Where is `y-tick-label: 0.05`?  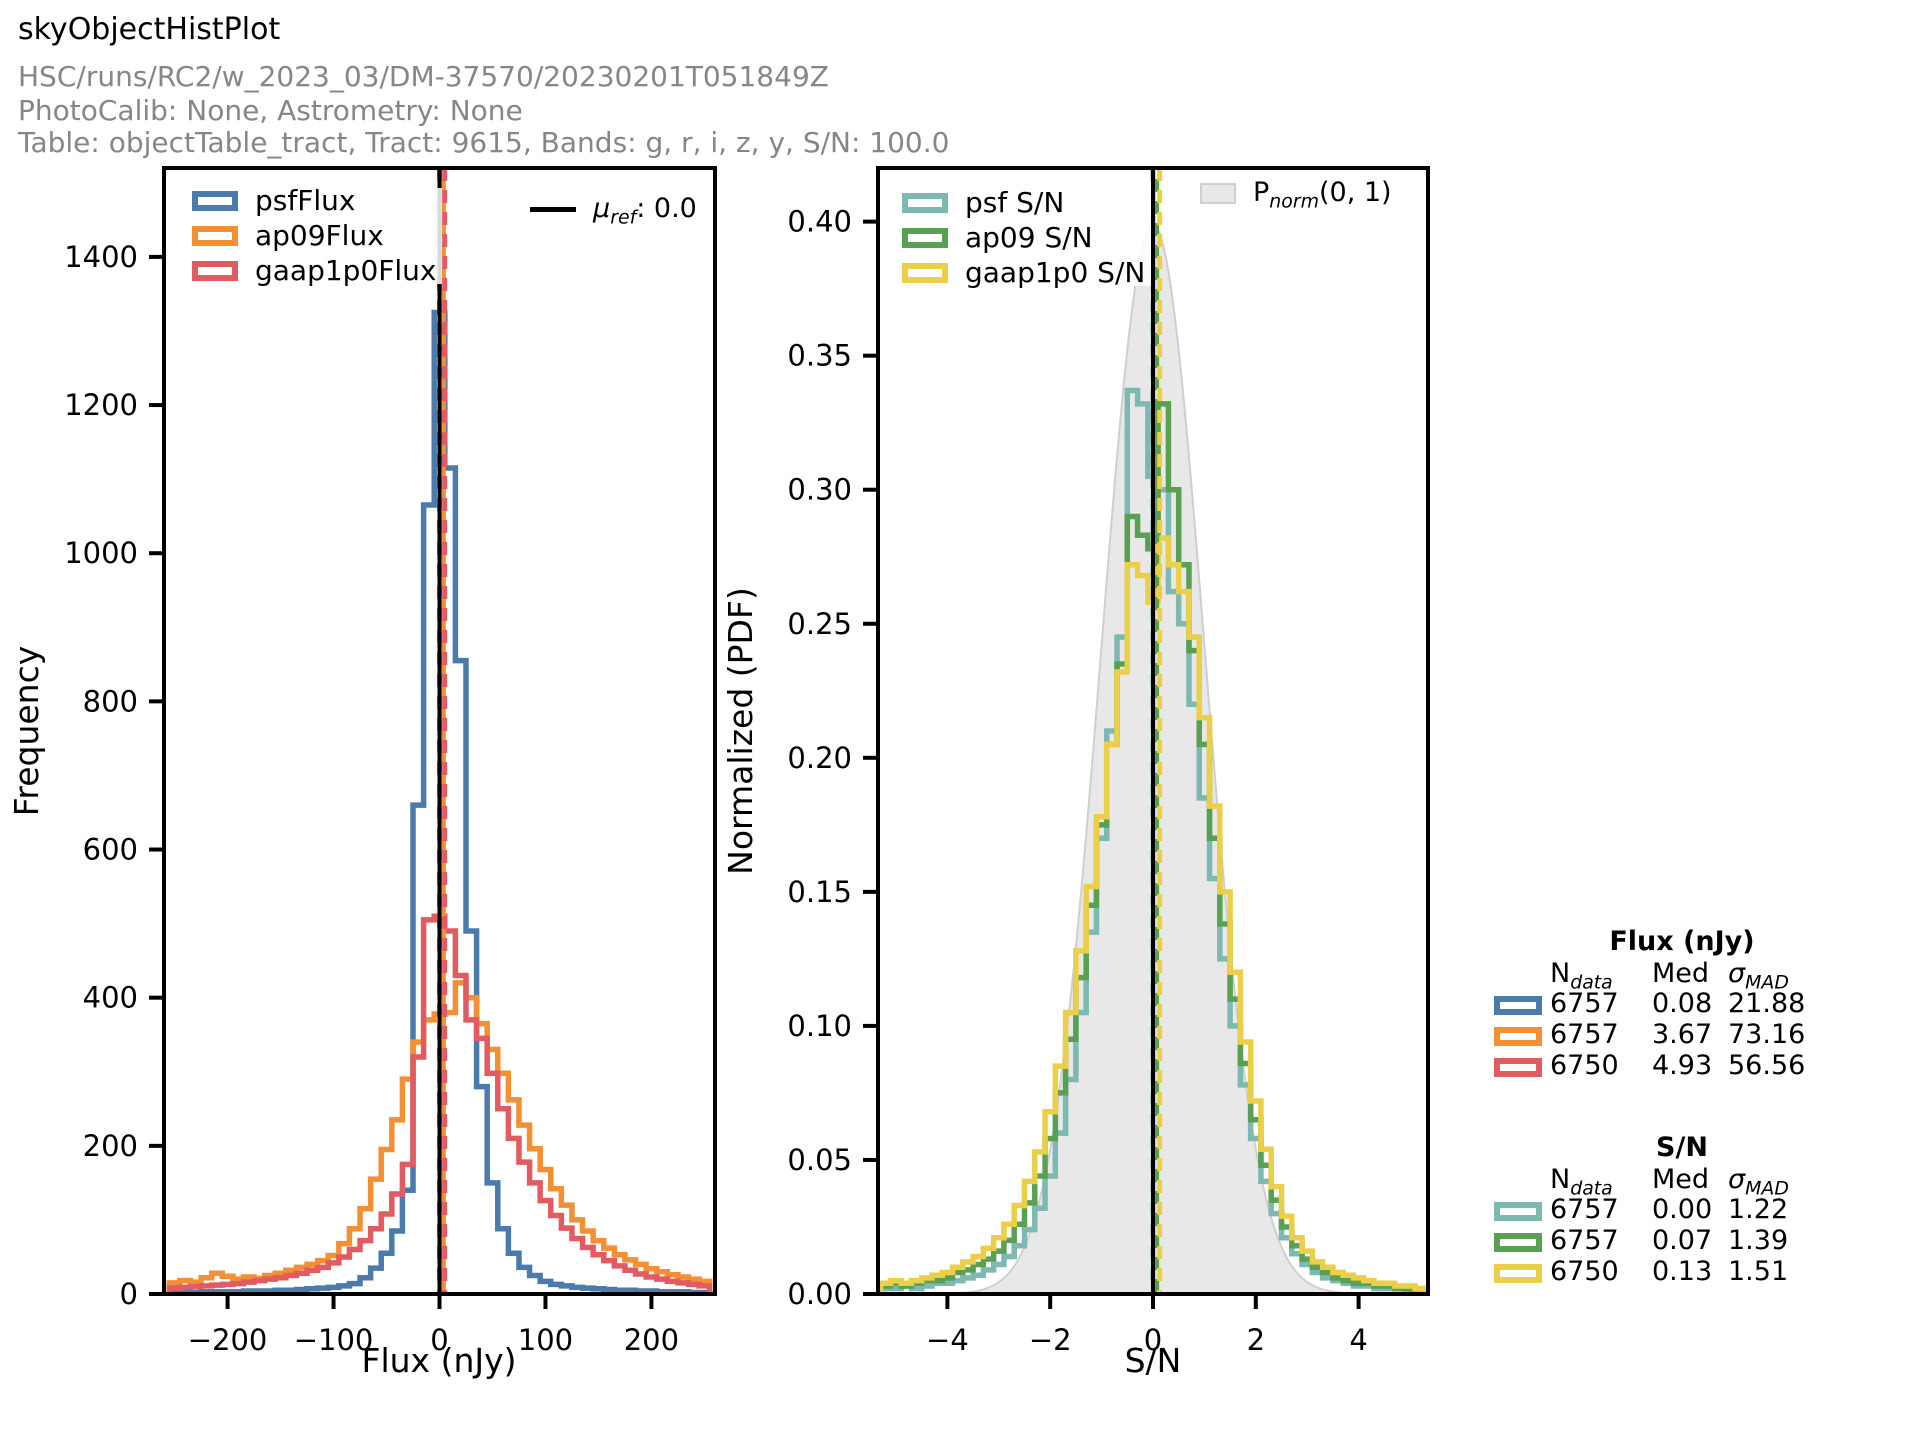 y-tick-label: 0.05 is located at coordinates (819, 1160).